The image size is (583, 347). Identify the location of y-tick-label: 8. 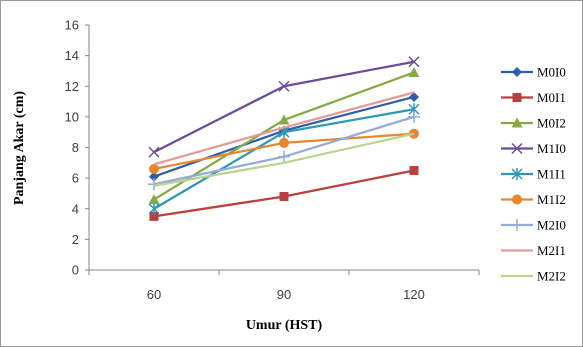
(75, 147).